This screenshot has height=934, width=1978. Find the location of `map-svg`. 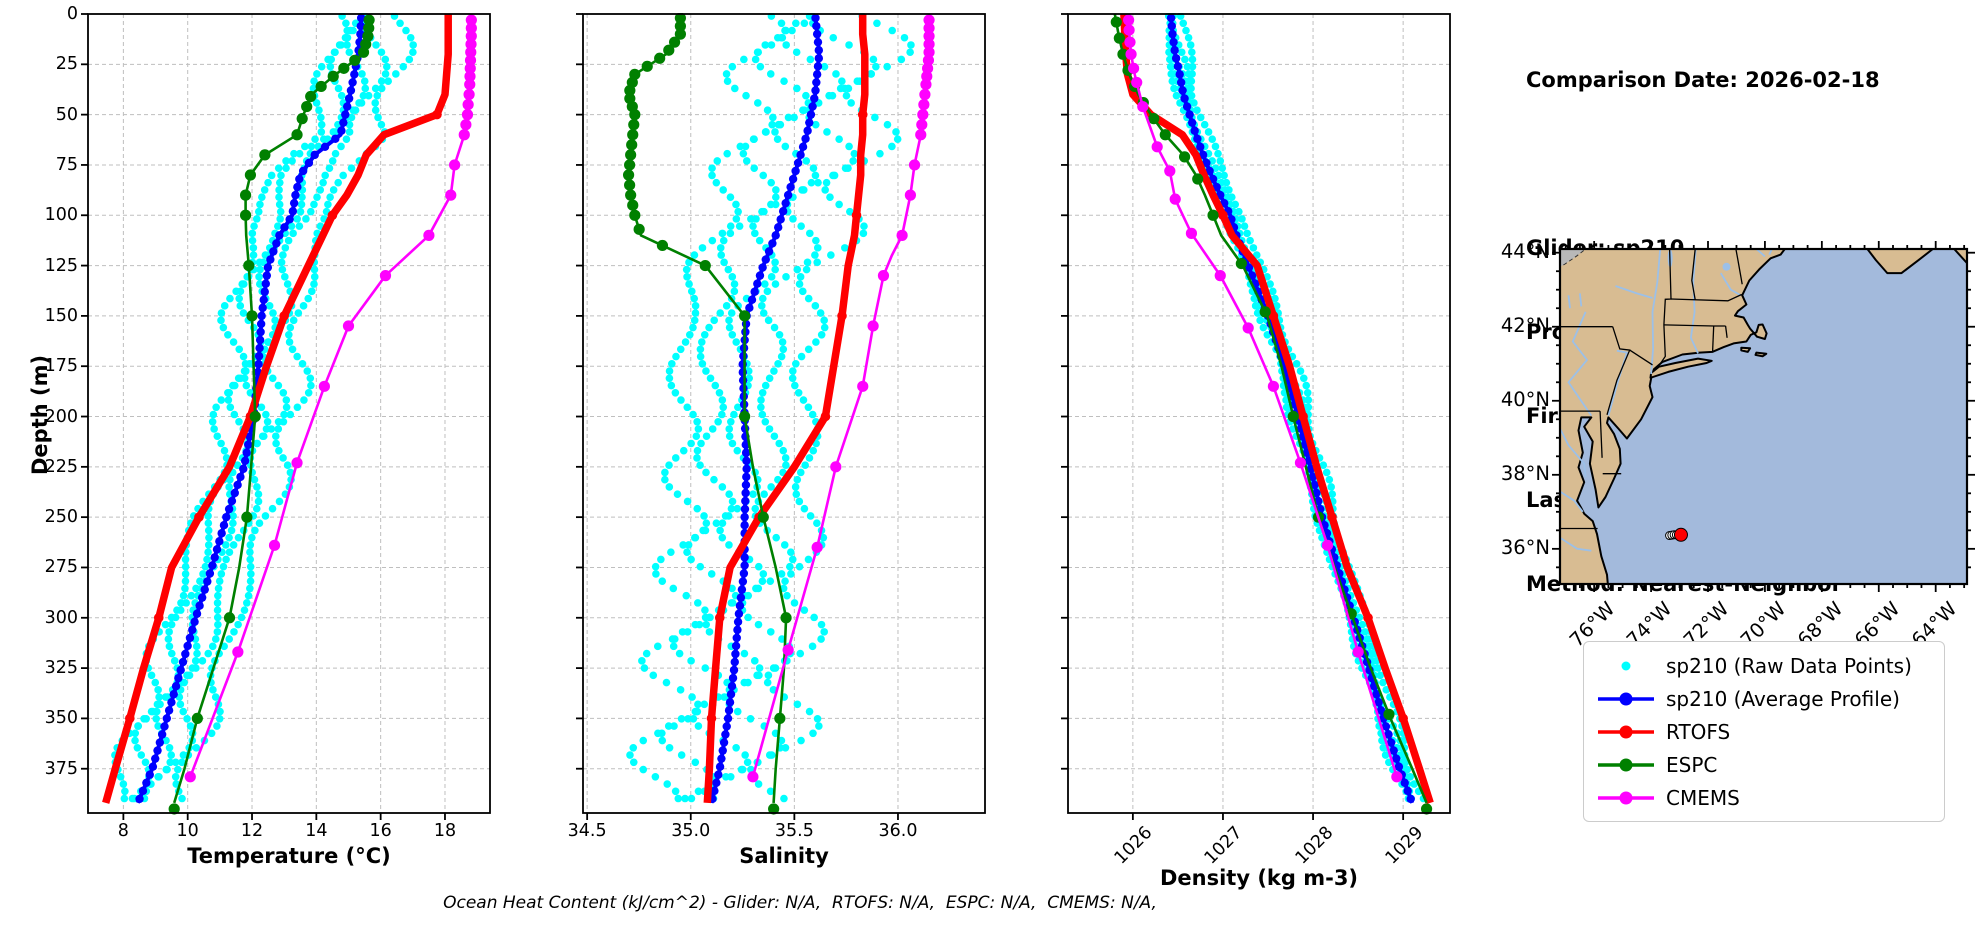

map-svg is located at coordinates (1763, 416).